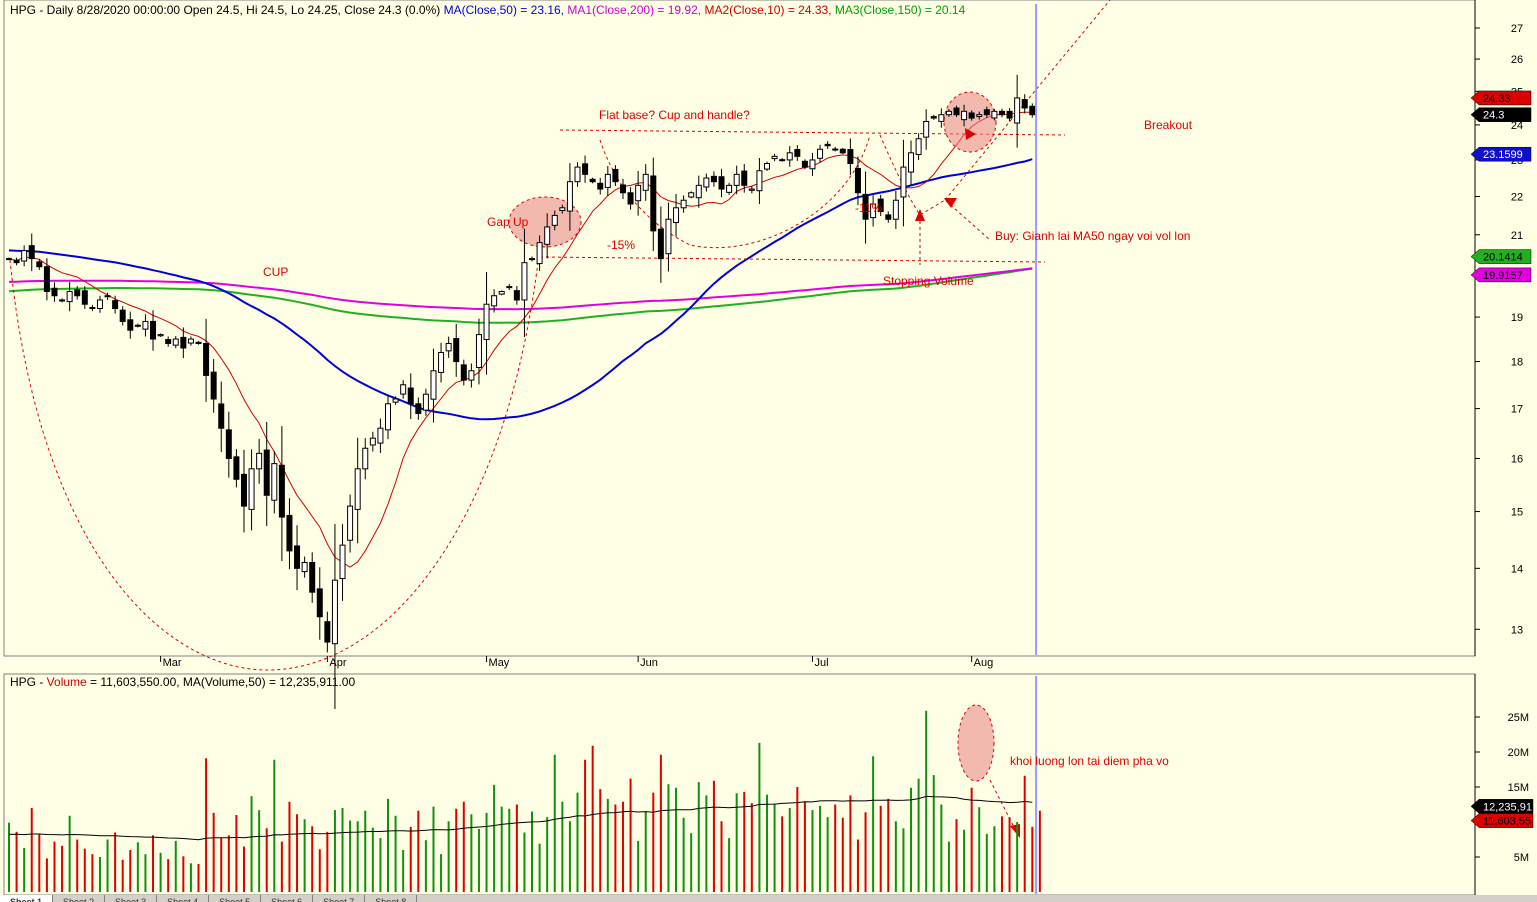 This screenshot has width=1537, height=902. I want to click on ma10-tag-box, so click(1501, 98).